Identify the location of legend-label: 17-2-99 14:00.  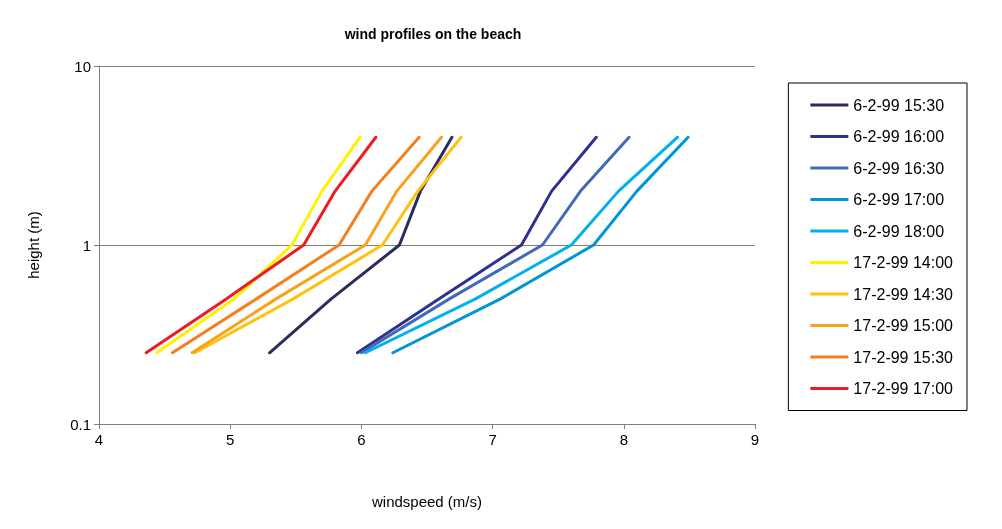
(903, 262).